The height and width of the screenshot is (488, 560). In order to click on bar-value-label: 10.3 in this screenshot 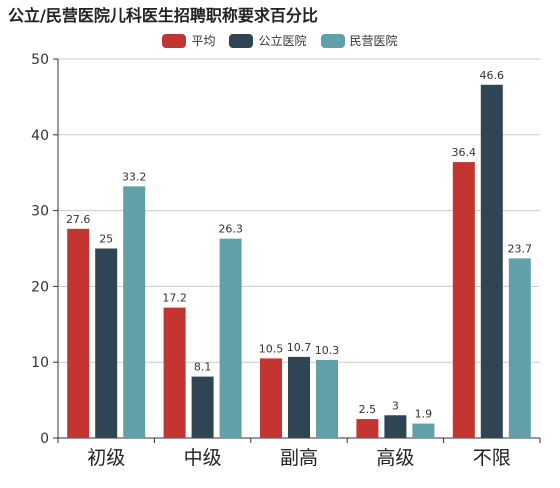, I will do `click(327, 350)`.